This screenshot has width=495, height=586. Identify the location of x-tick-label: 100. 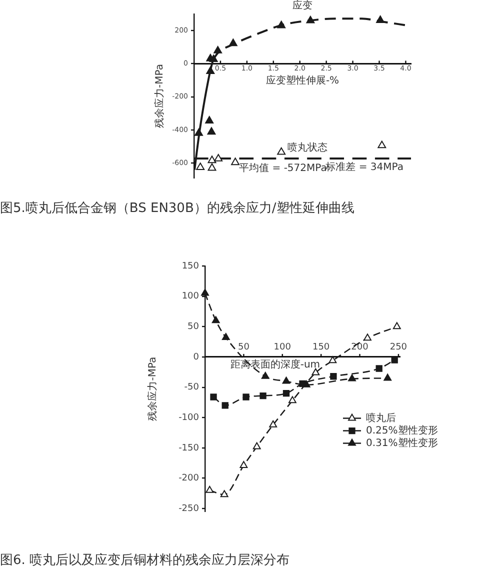
(283, 347).